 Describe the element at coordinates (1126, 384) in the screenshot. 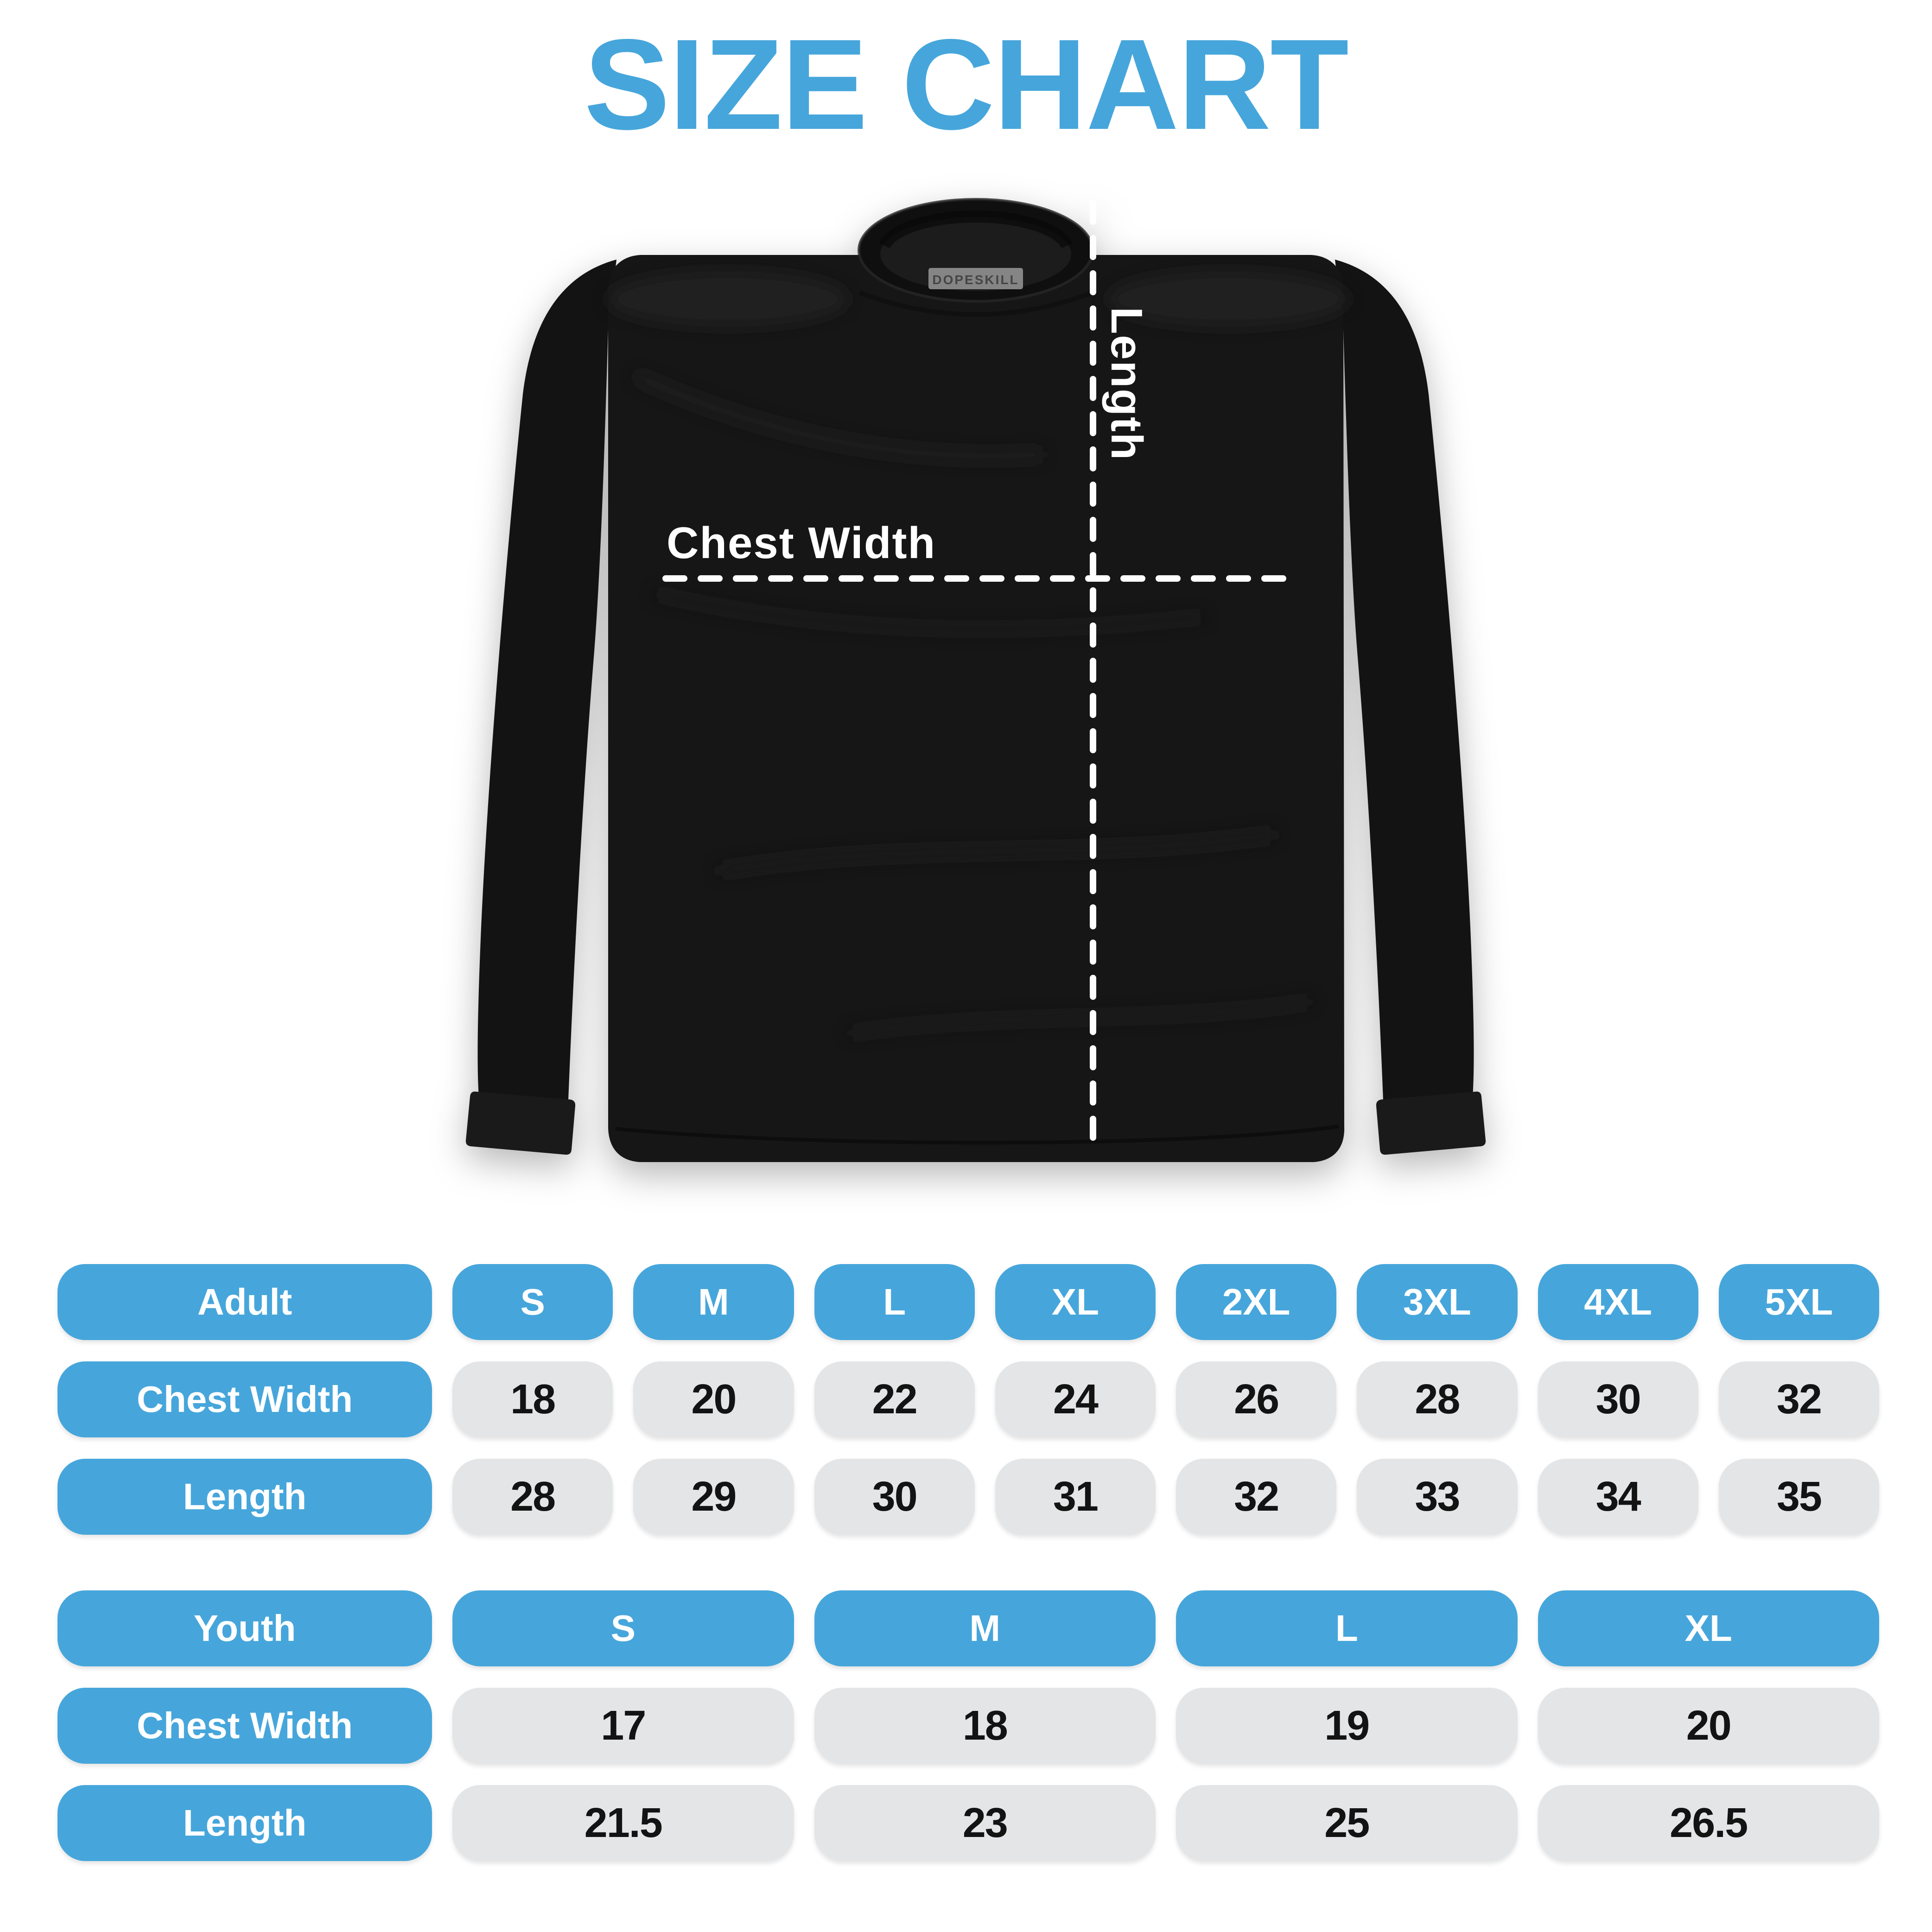

I see `length-label: Length` at that location.